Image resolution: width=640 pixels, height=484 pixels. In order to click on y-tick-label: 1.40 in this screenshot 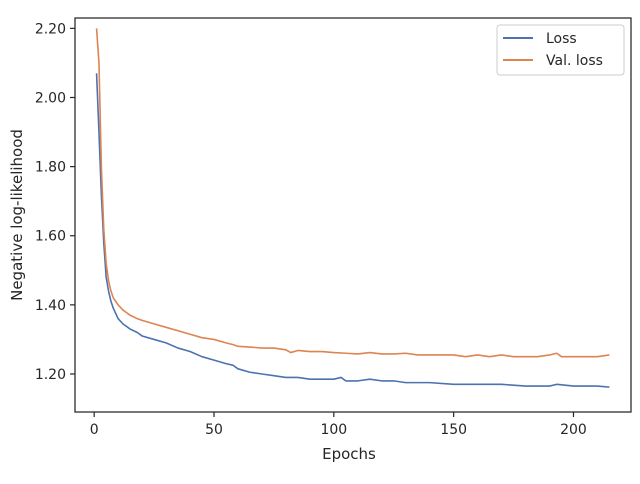, I will do `click(50, 306)`.